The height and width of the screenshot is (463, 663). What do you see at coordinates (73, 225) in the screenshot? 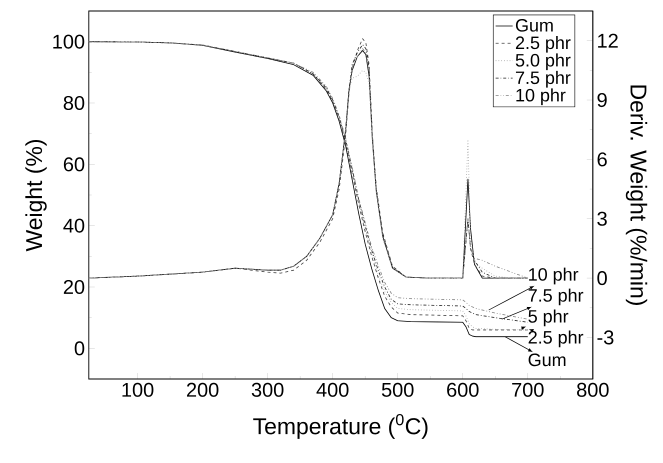
I see `y-tick-label: 40` at bounding box center [73, 225].